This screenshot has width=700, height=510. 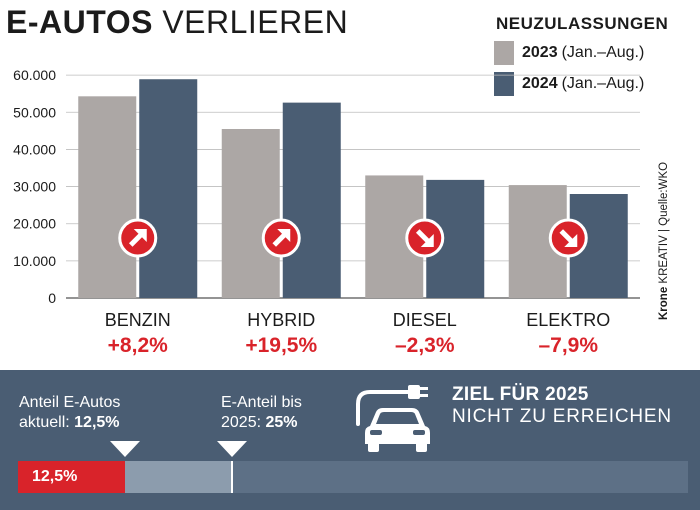 I want to click on legend-item-2023: 2023 (Jan.–Aug.), so click(x=569, y=53).